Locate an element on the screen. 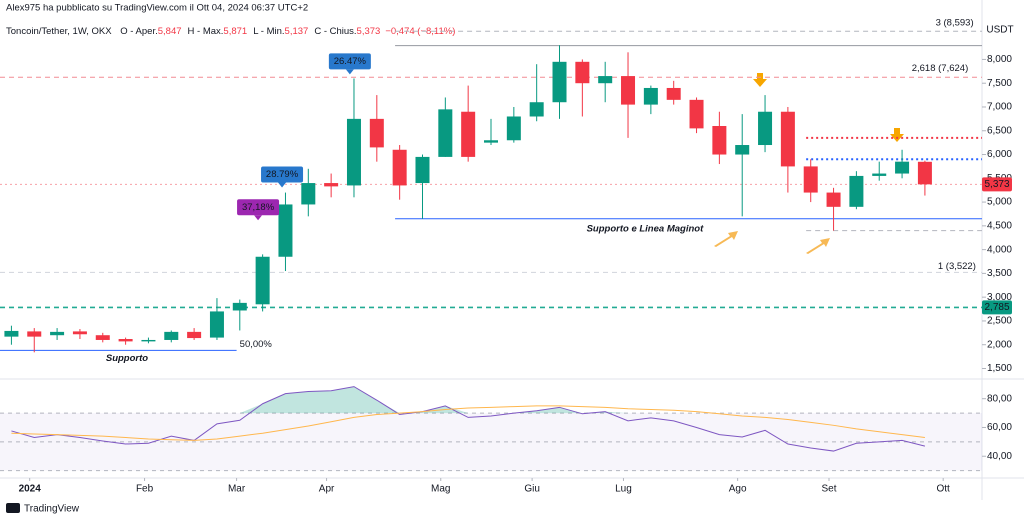 The height and width of the screenshot is (527, 1024). y-tick-label: 6,000 is located at coordinates (999, 154).